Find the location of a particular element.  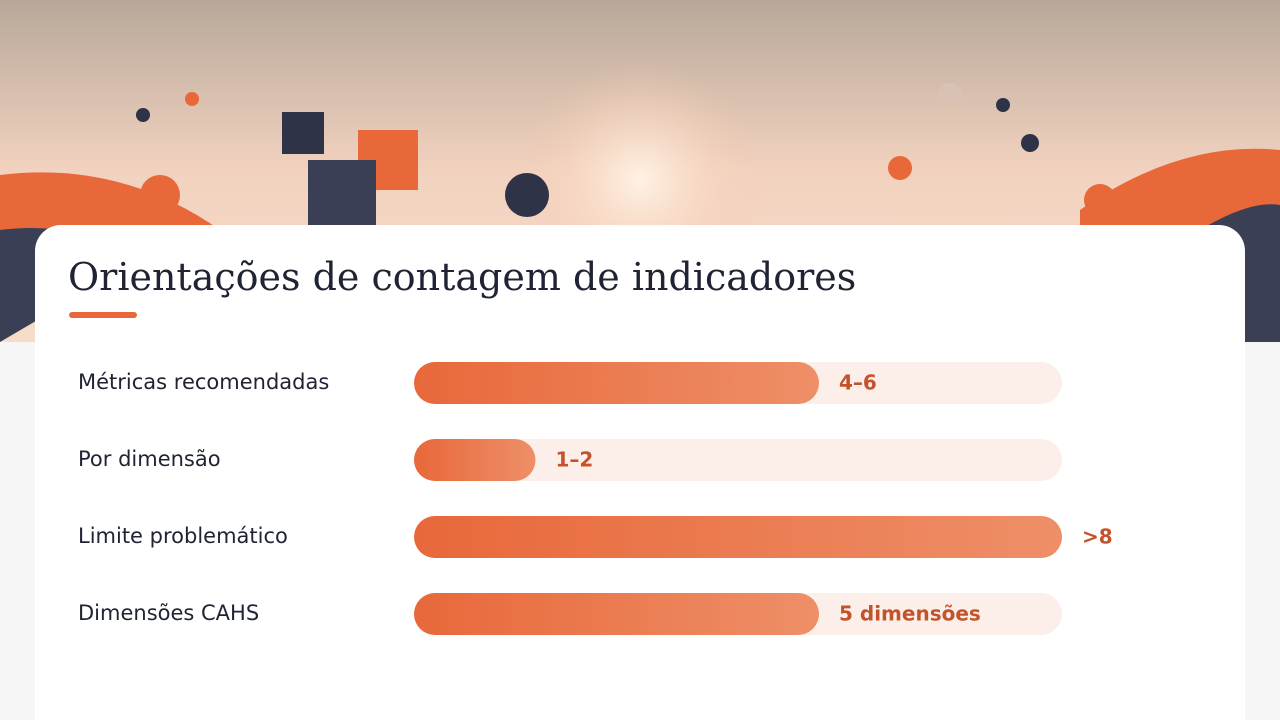

value-label: 4–6 is located at coordinates (858, 383).